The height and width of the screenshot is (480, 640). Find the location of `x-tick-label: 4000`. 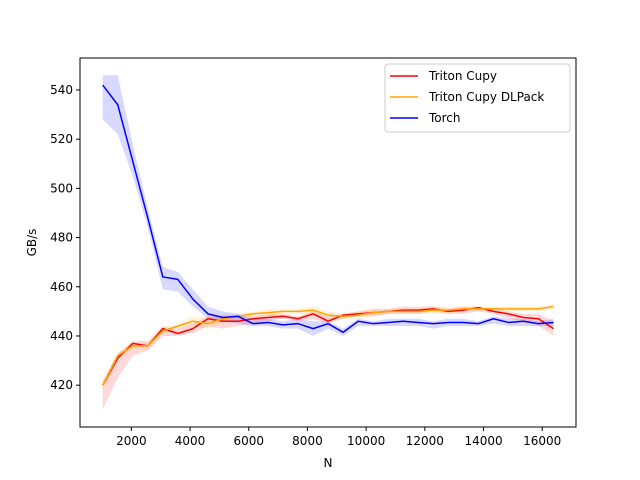

x-tick-label: 4000 is located at coordinates (190, 441).